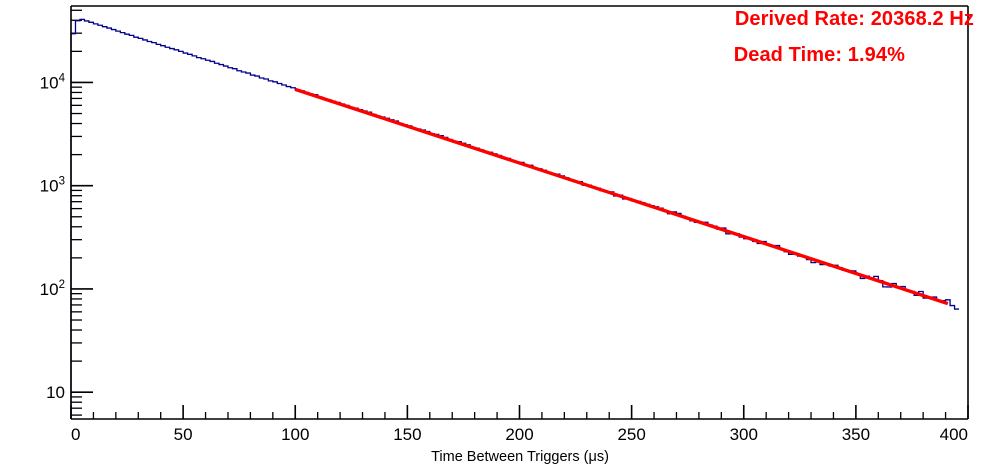 Image resolution: width=996 pixels, height=472 pixels. What do you see at coordinates (520, 457) in the screenshot?
I see `x-axis-title: Time Between Triggers (μs)` at bounding box center [520, 457].